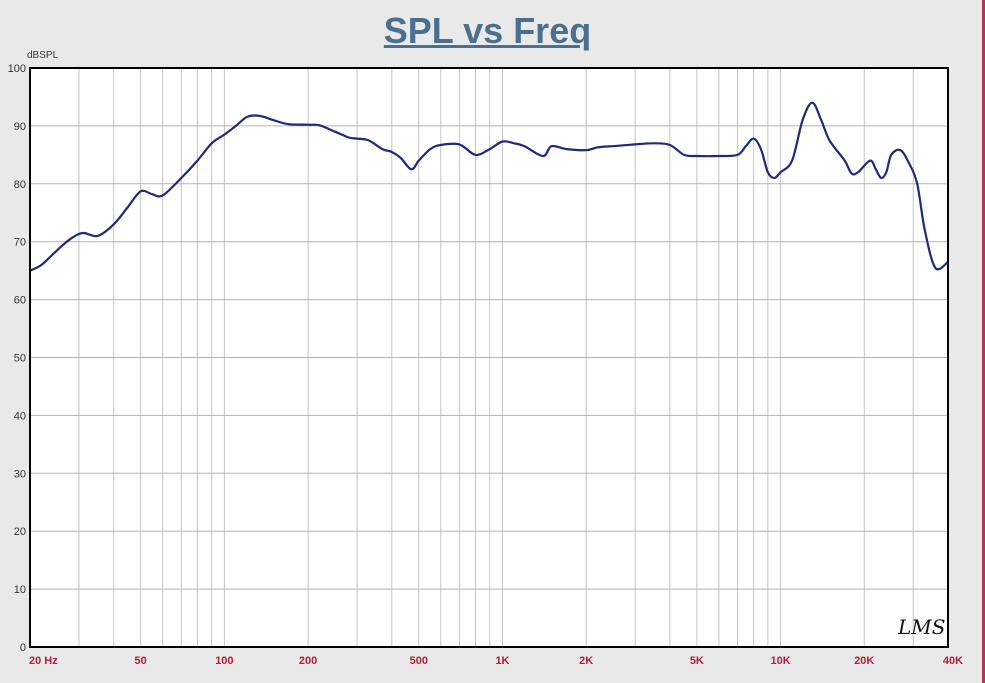 The width and height of the screenshot is (985, 683). Describe the element at coordinates (20, 416) in the screenshot. I see `y-tick-label: 40` at that location.